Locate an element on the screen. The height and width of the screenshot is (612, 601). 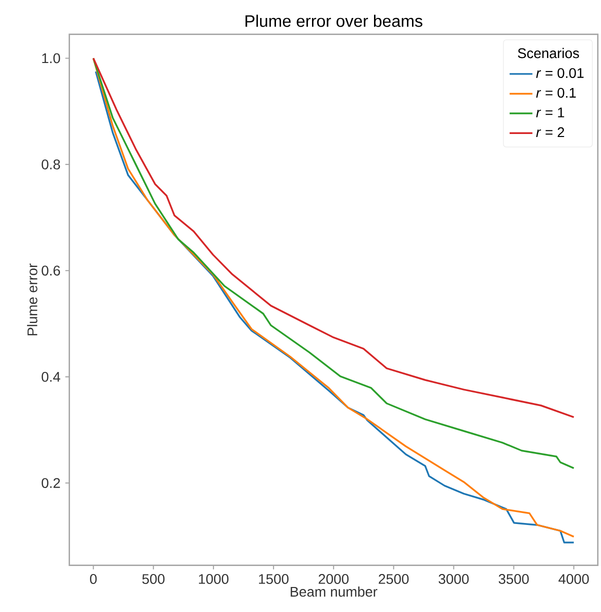
x-tick-label: 0 is located at coordinates (93, 579).